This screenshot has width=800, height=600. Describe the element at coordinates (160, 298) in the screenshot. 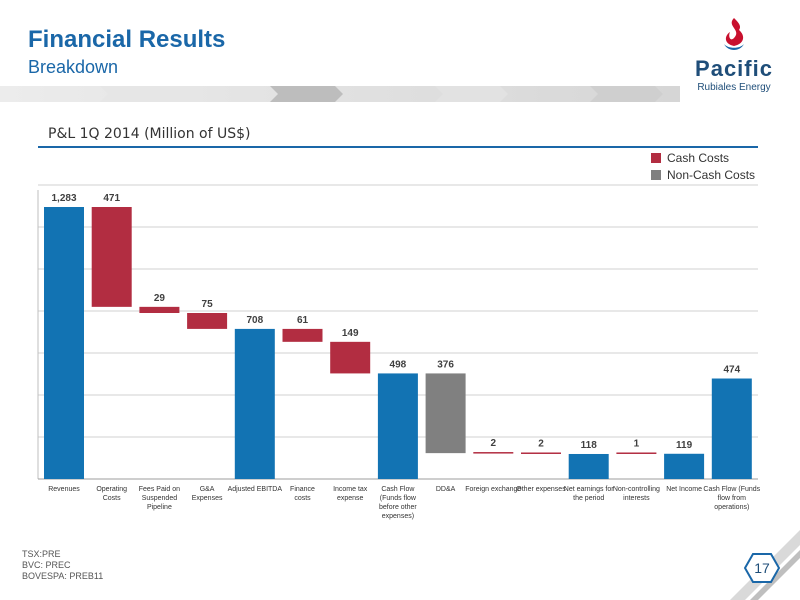

I see `data-label: 29` at that location.